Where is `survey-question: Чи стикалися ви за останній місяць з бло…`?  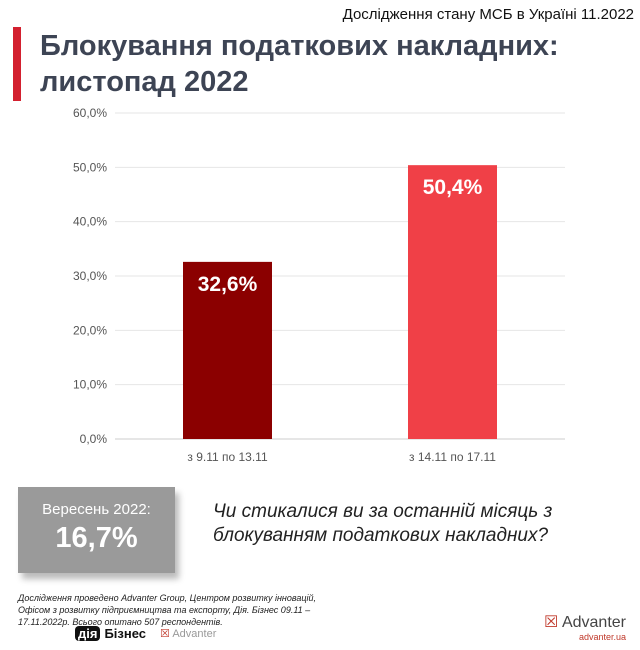
survey-question: Чи стикалися ви за останній місяць з бло… is located at coordinates (382, 524).